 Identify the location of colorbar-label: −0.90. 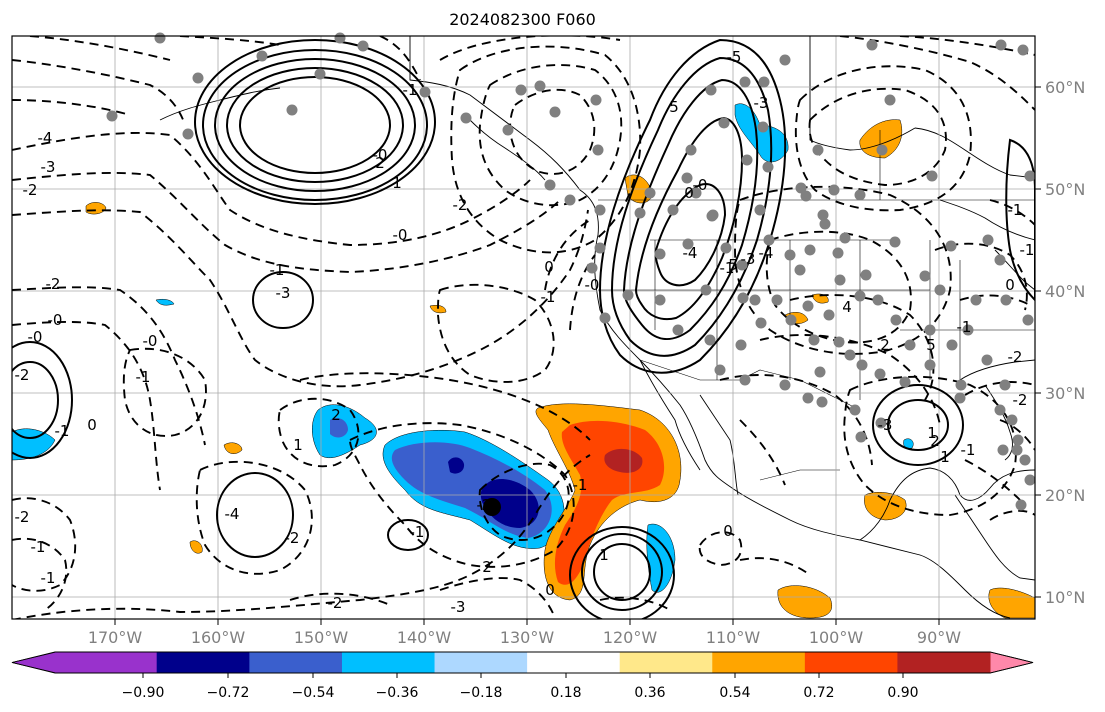
(143, 693).